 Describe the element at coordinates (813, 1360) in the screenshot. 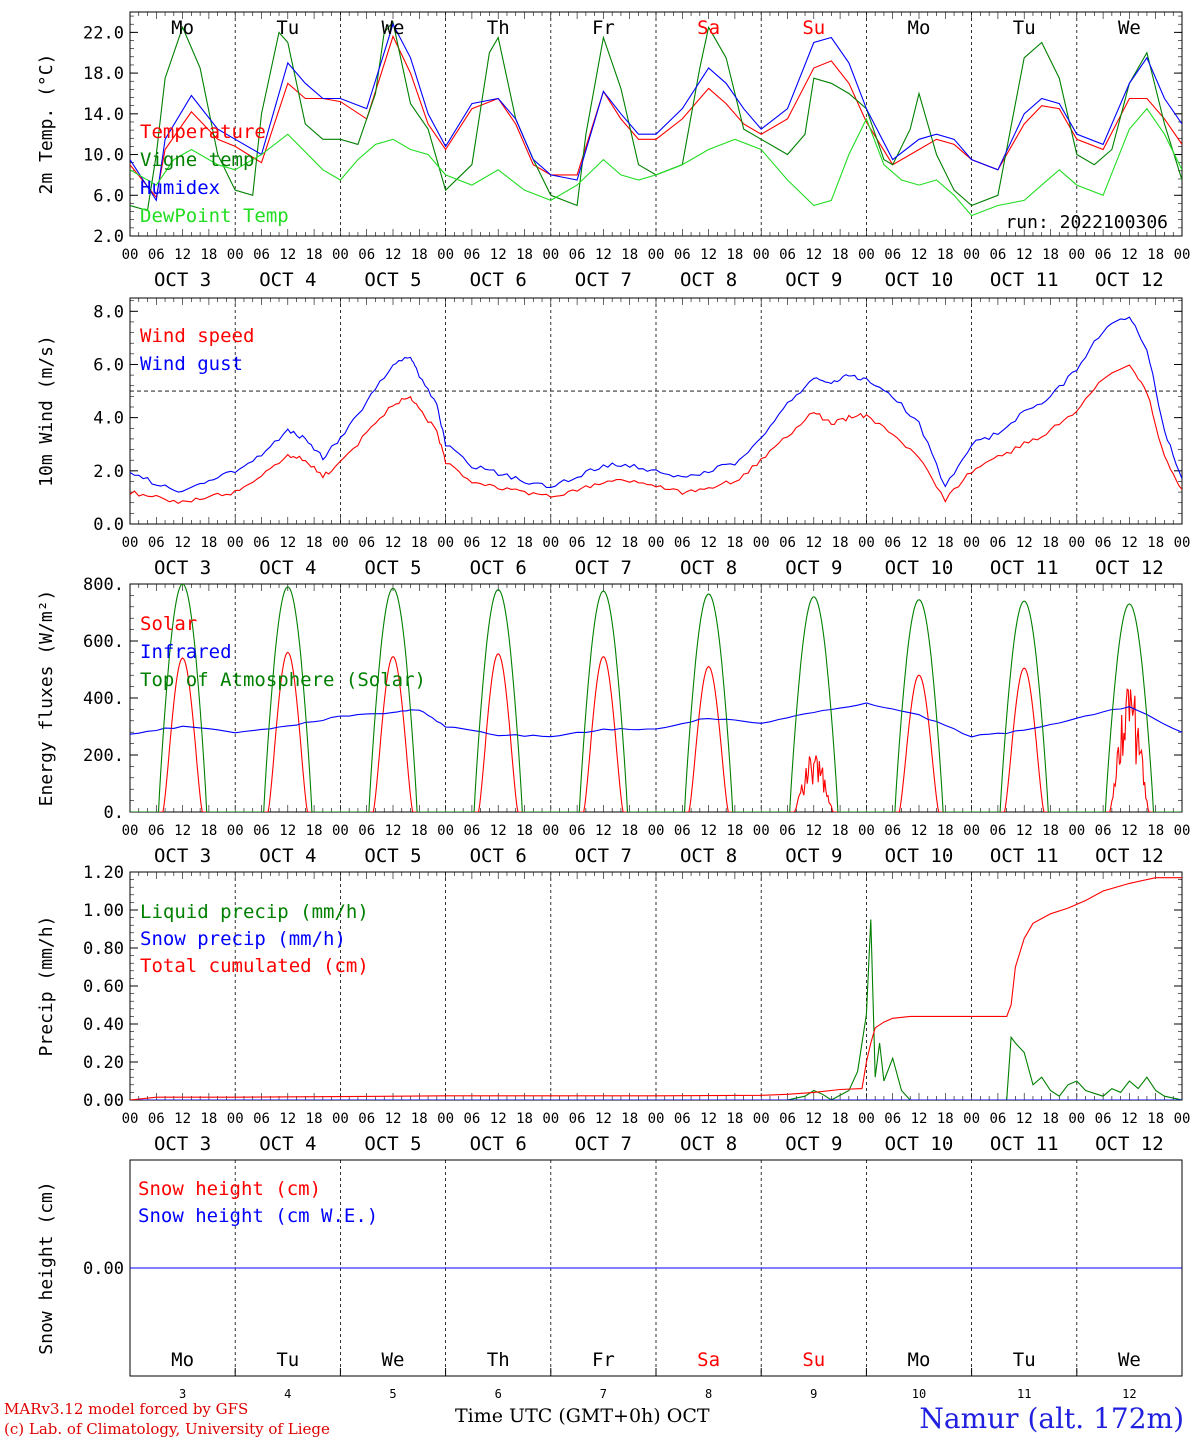

I see `day-name-bottom: Su` at that location.